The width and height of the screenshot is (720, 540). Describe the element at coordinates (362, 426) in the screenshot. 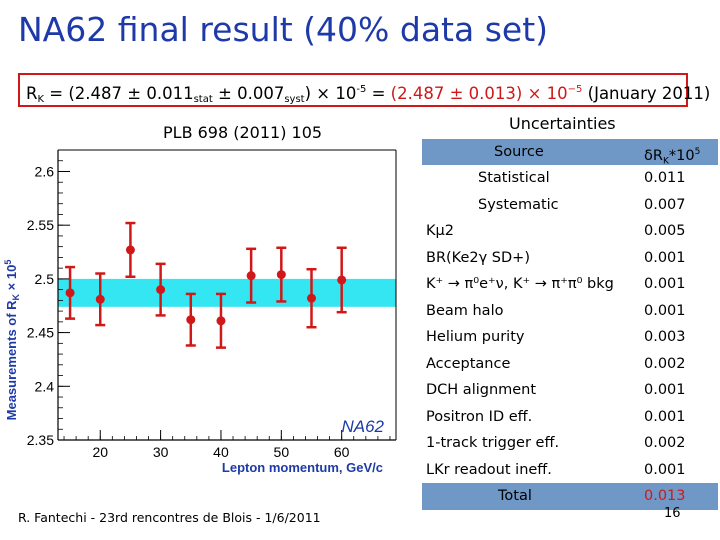

I see `na62-watermark: NA62` at that location.